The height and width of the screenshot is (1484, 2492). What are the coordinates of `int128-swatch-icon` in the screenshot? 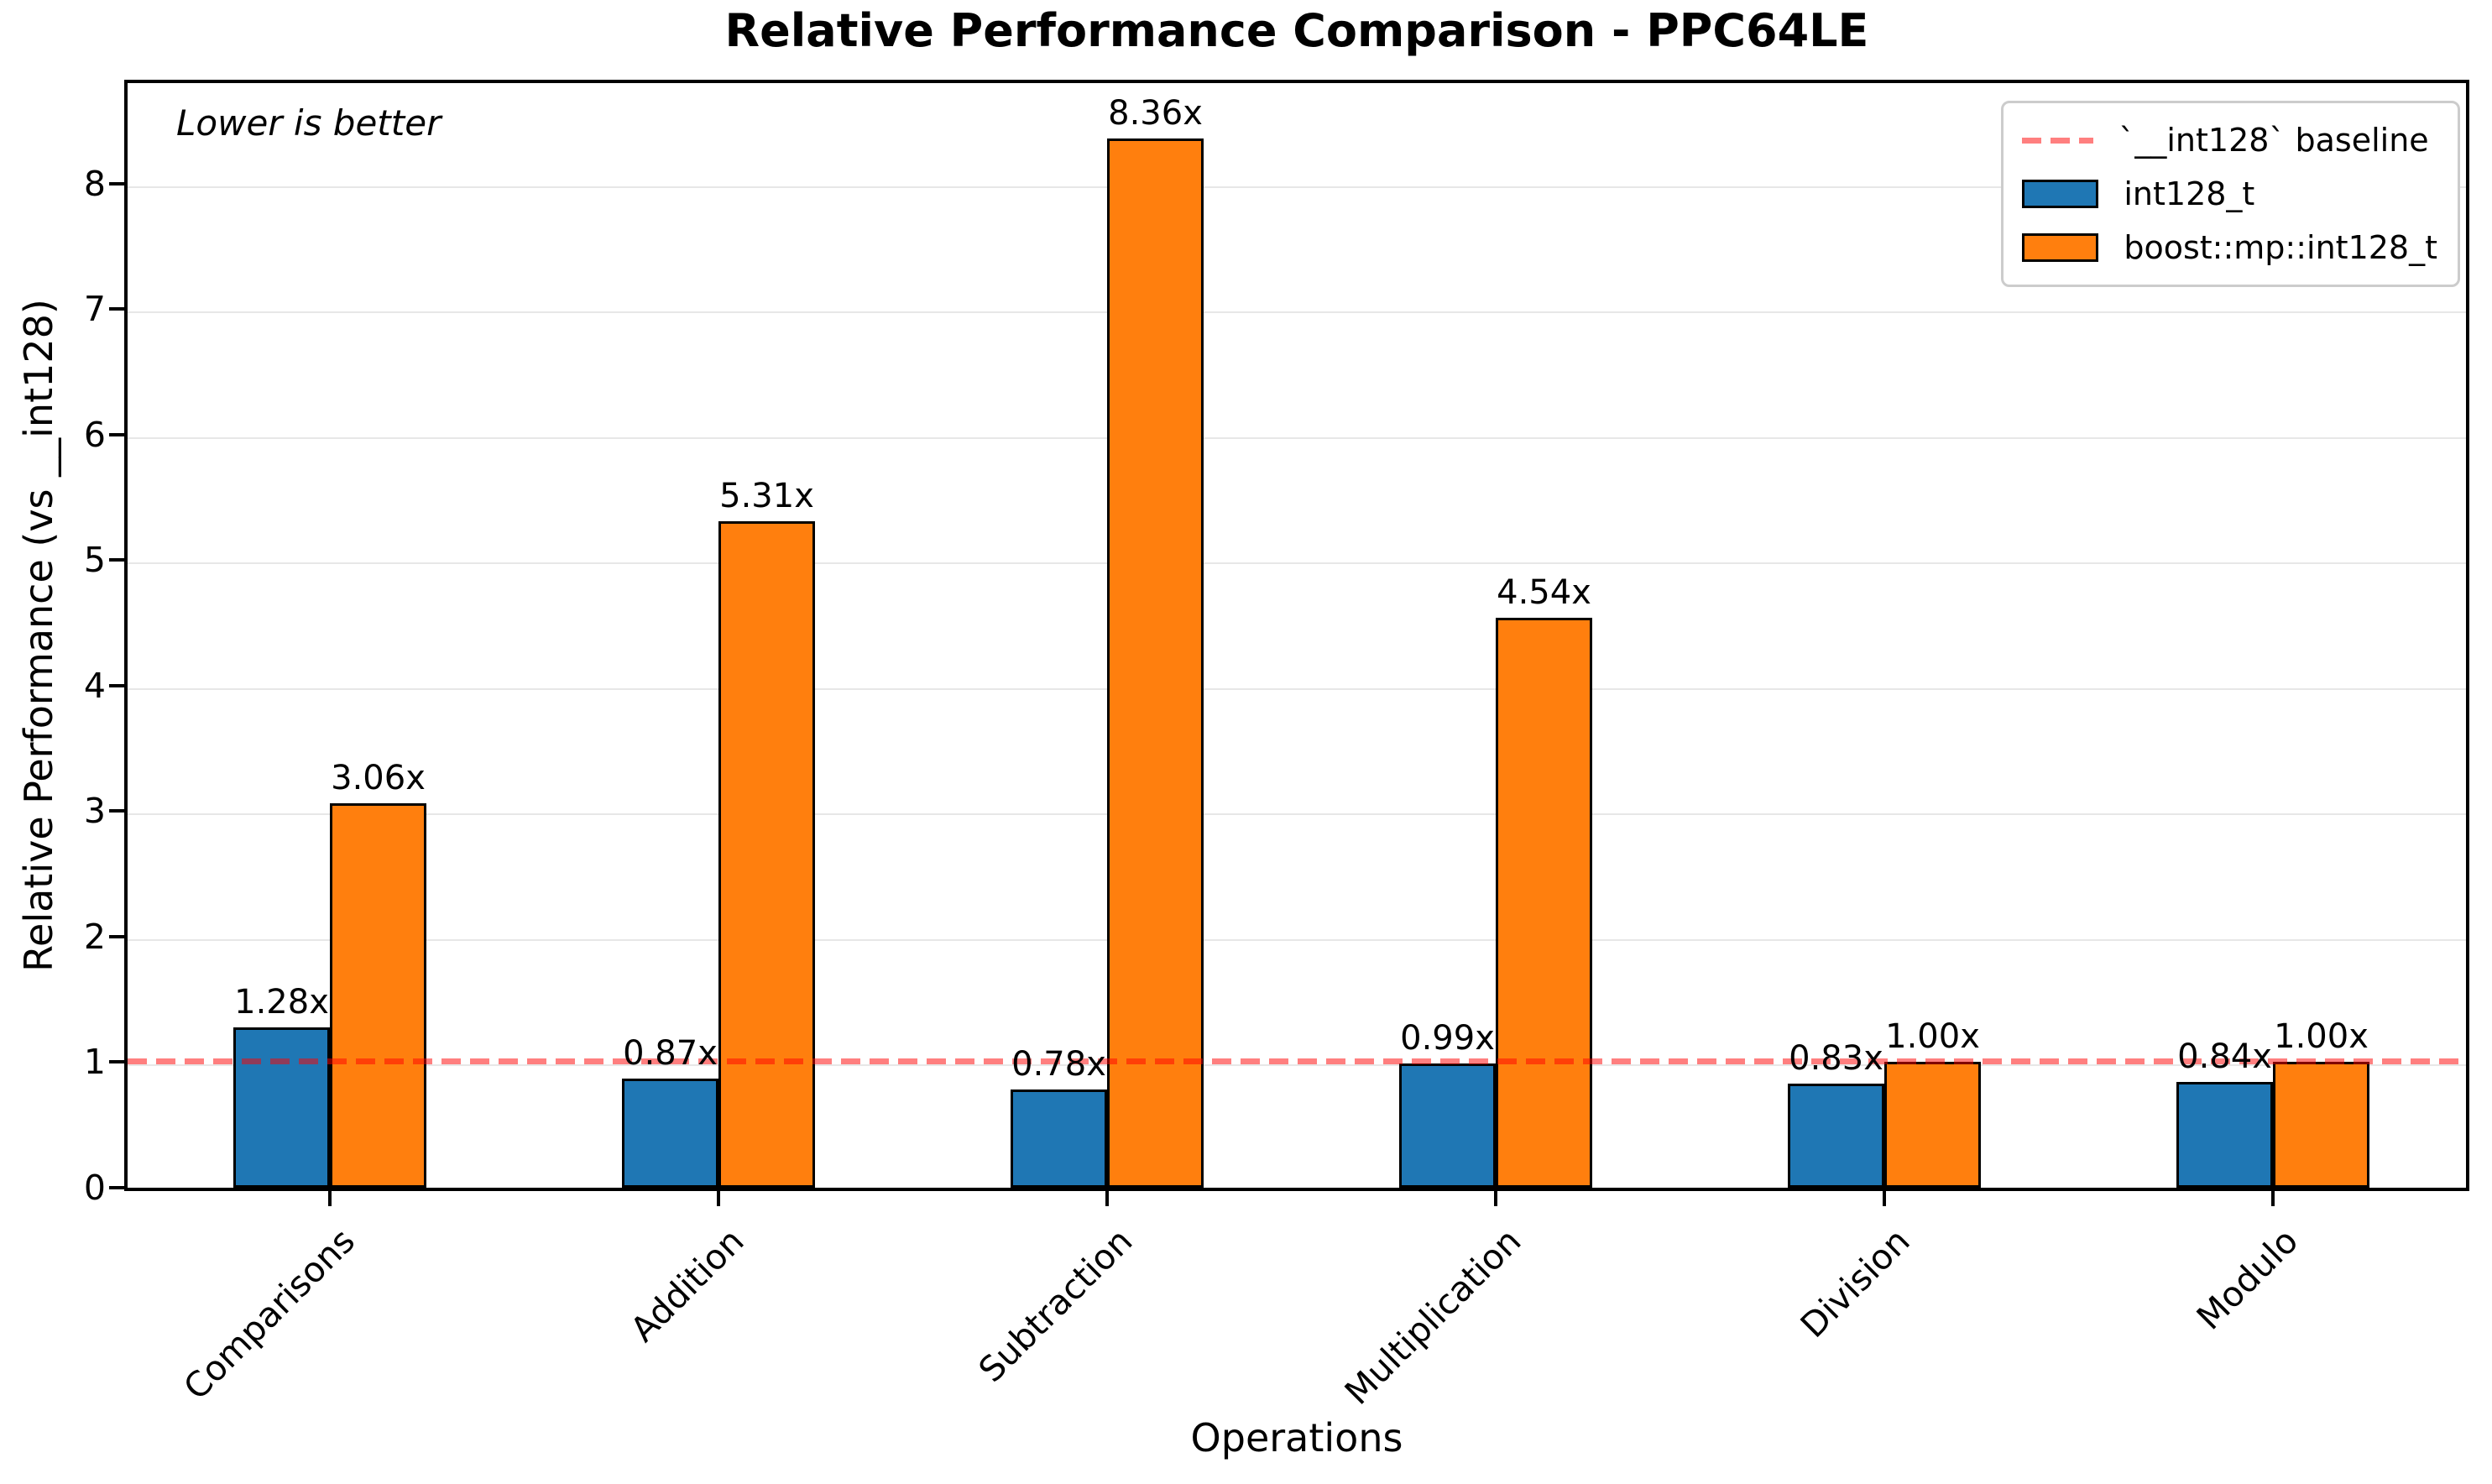 It's located at (2060, 194).